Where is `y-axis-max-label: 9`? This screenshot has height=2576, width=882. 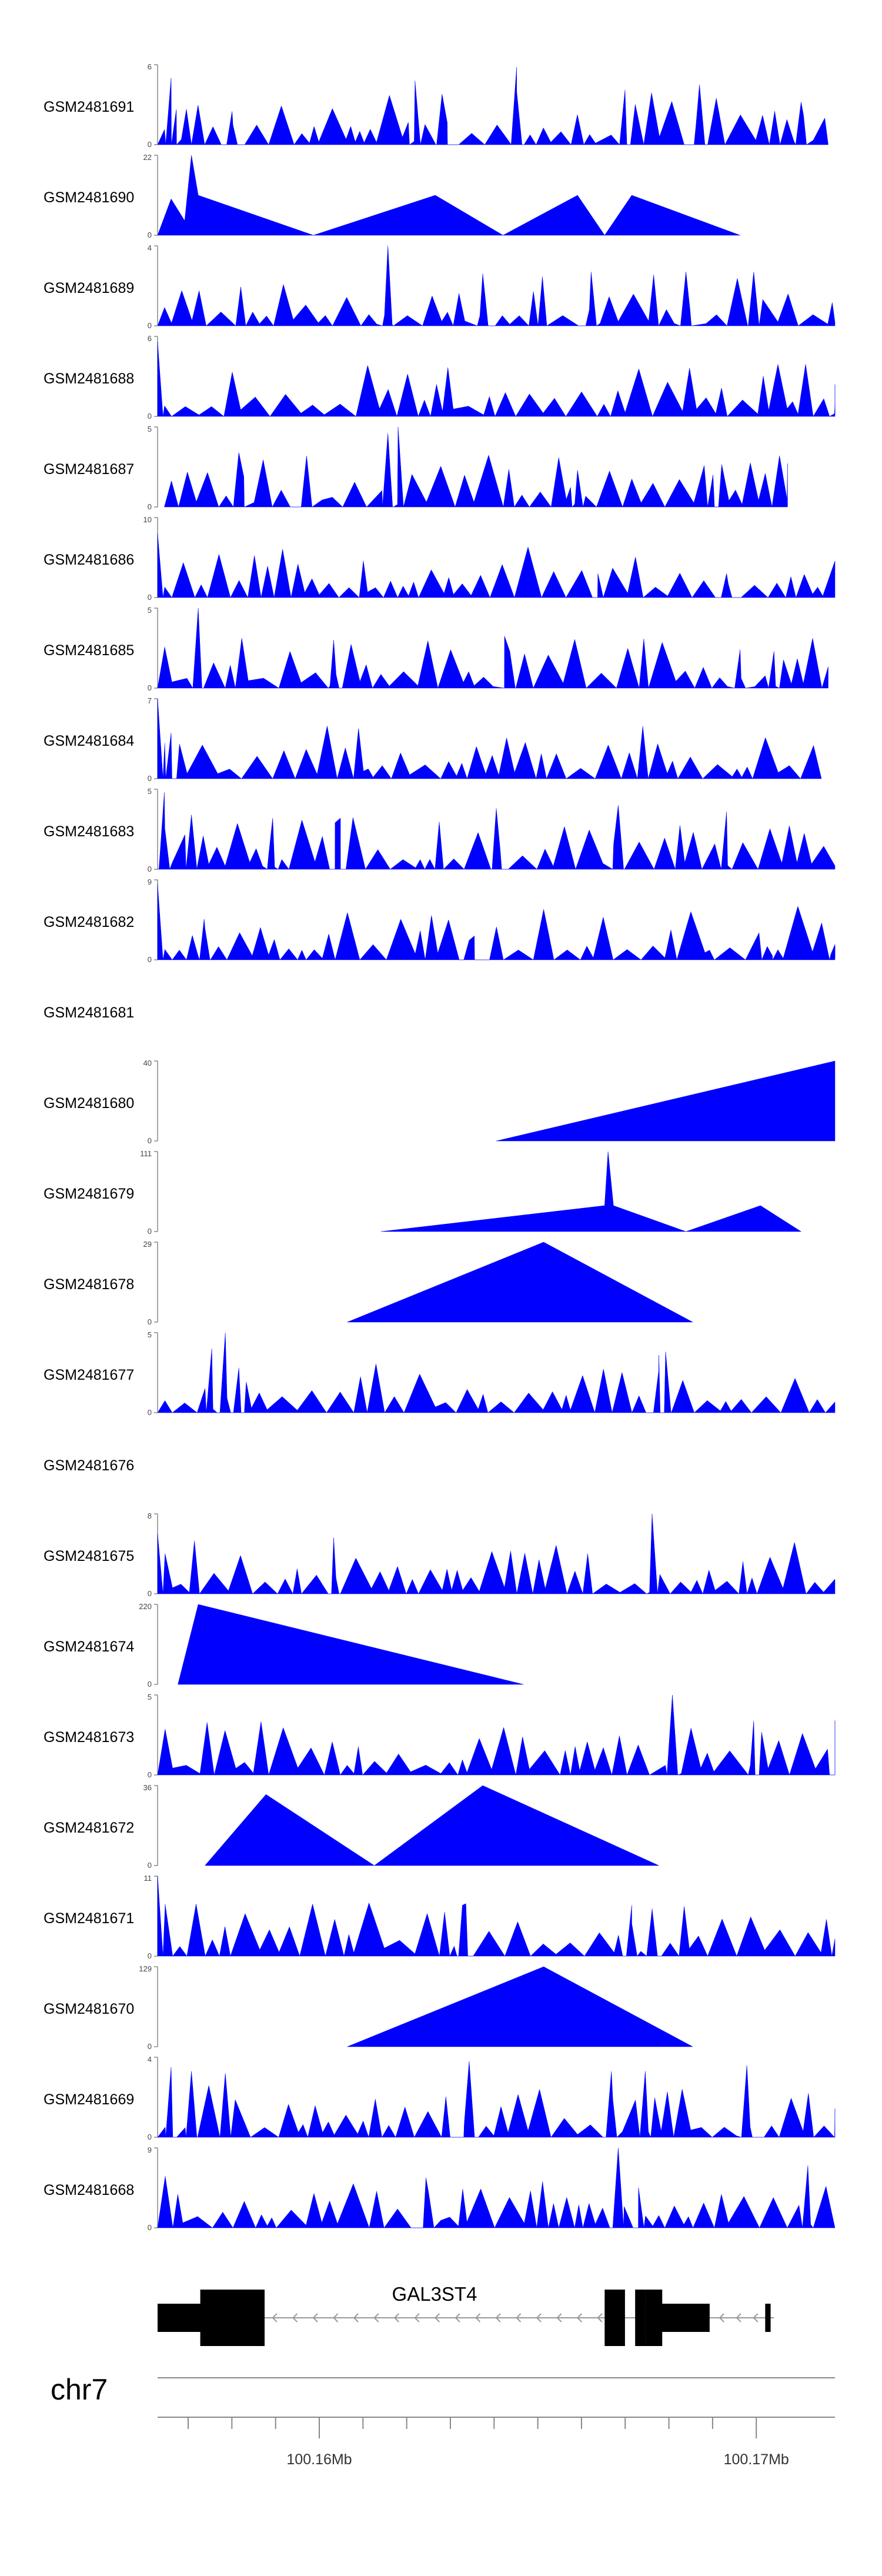
y-axis-max-label: 9 is located at coordinates (150, 2149).